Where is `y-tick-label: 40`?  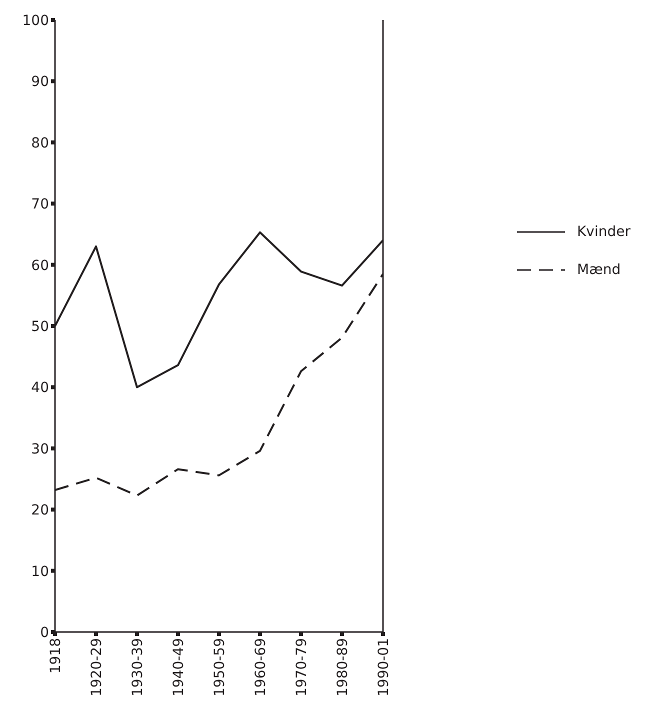 y-tick-label: 40 is located at coordinates (40, 388).